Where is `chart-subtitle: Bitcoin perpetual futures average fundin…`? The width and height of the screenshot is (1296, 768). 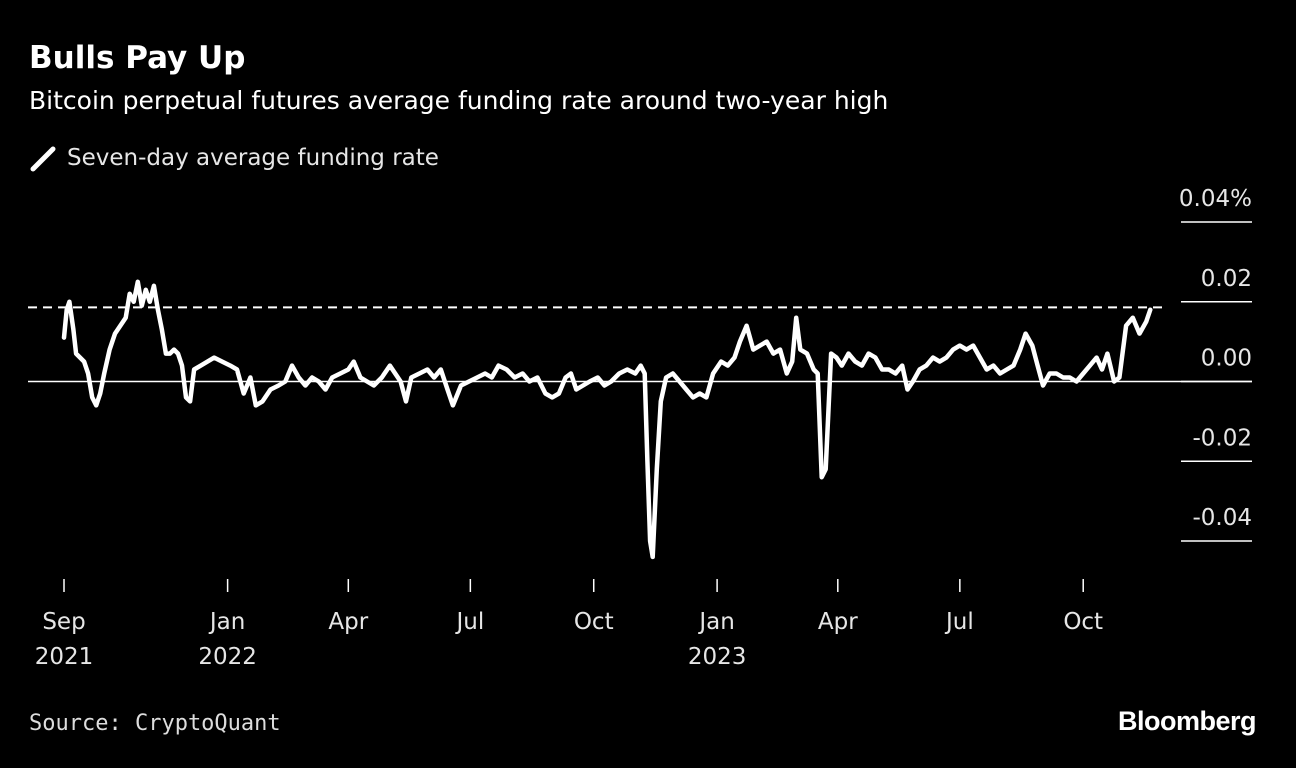
chart-subtitle: Bitcoin perpetual futures average fundin… is located at coordinates (459, 100).